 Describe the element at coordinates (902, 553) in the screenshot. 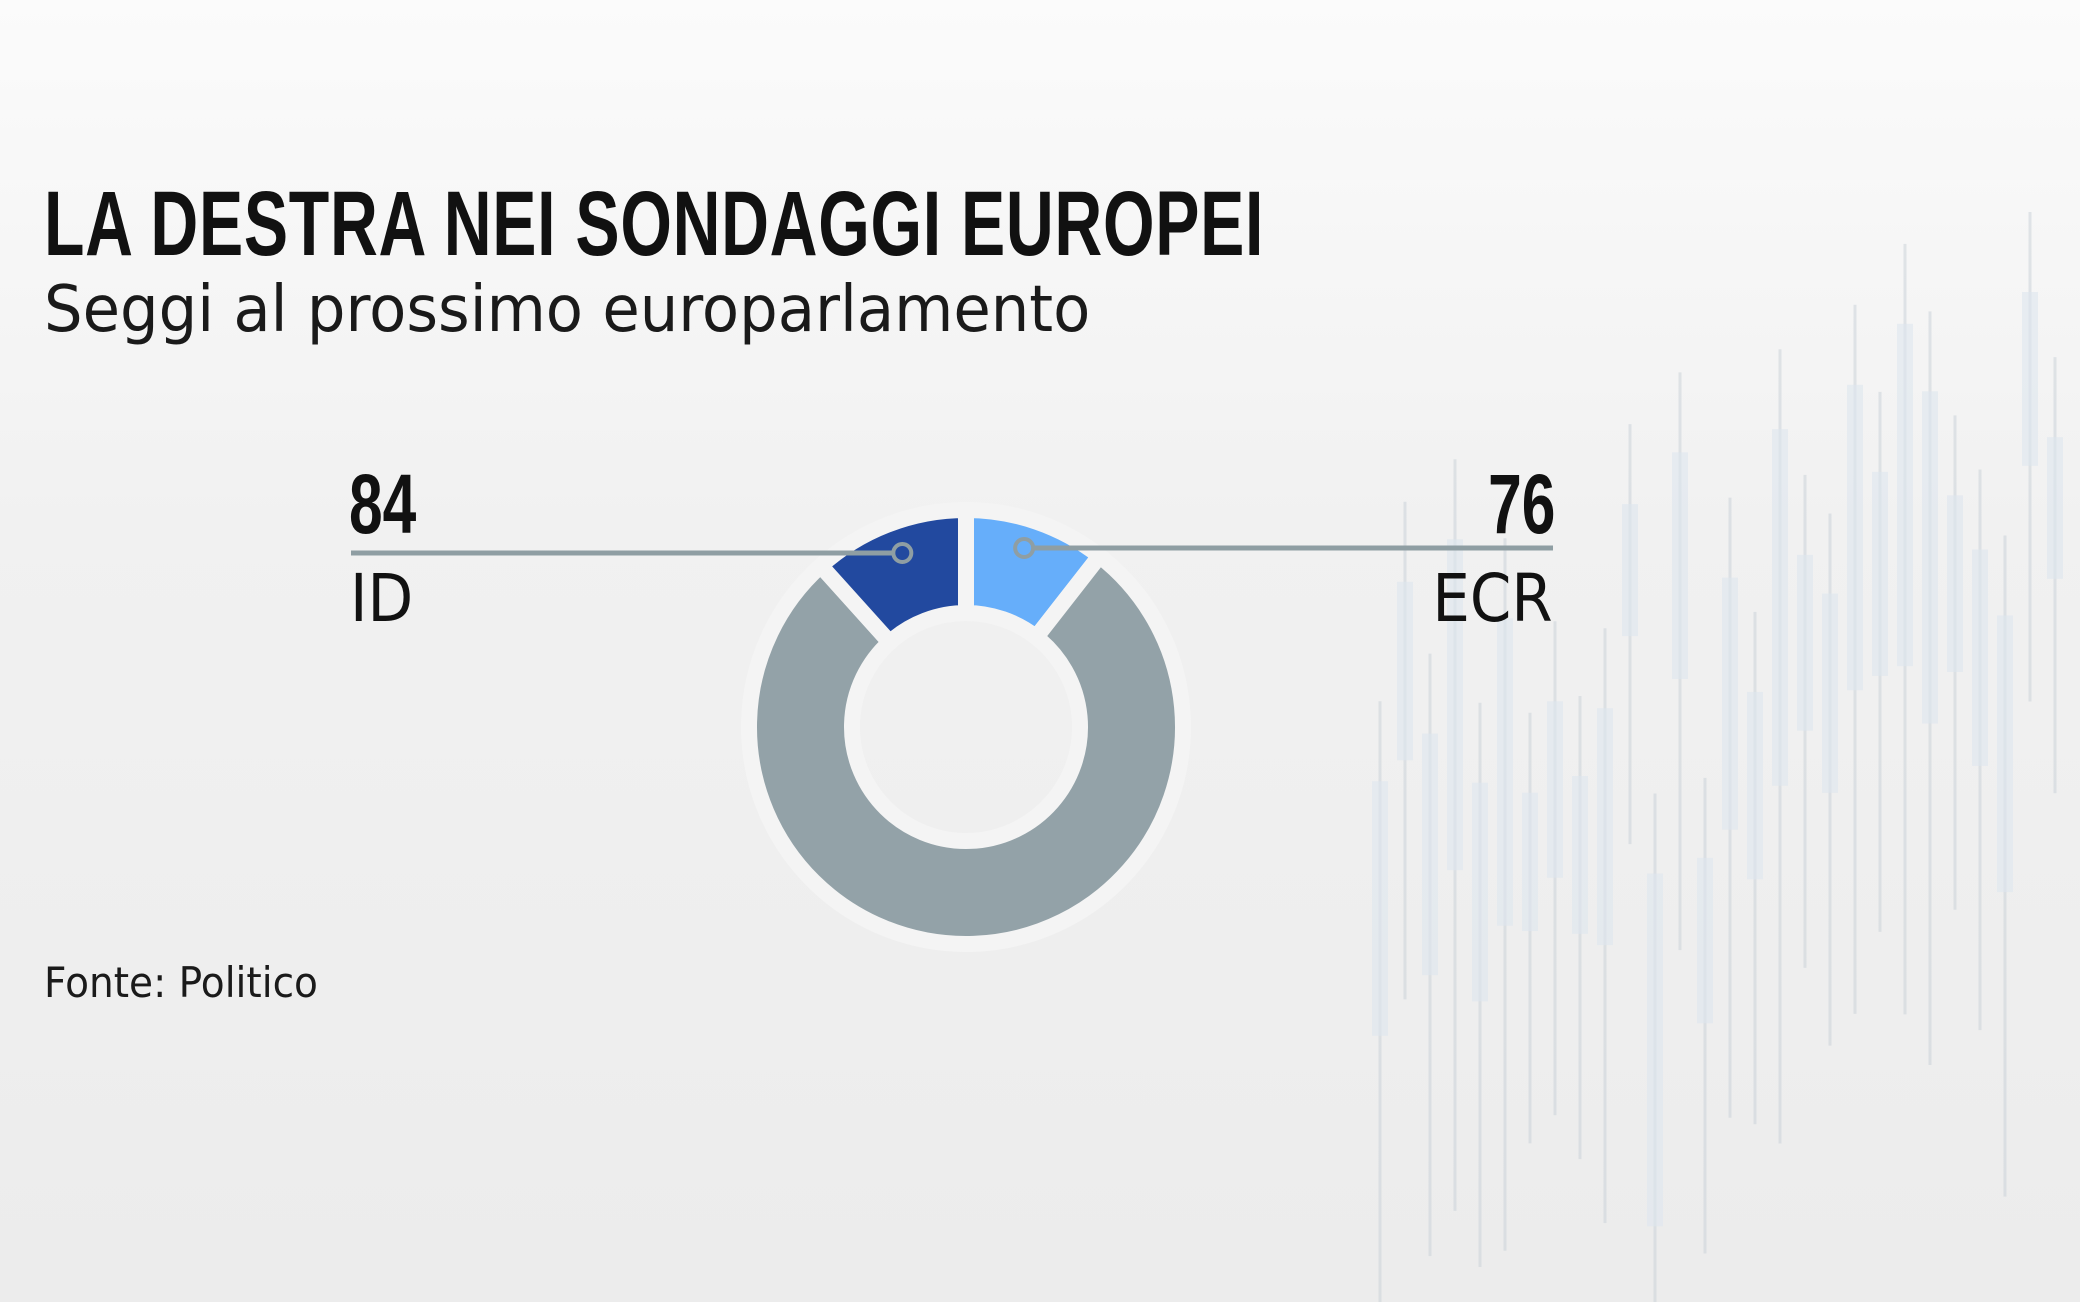

I see `id-leader-dot` at that location.